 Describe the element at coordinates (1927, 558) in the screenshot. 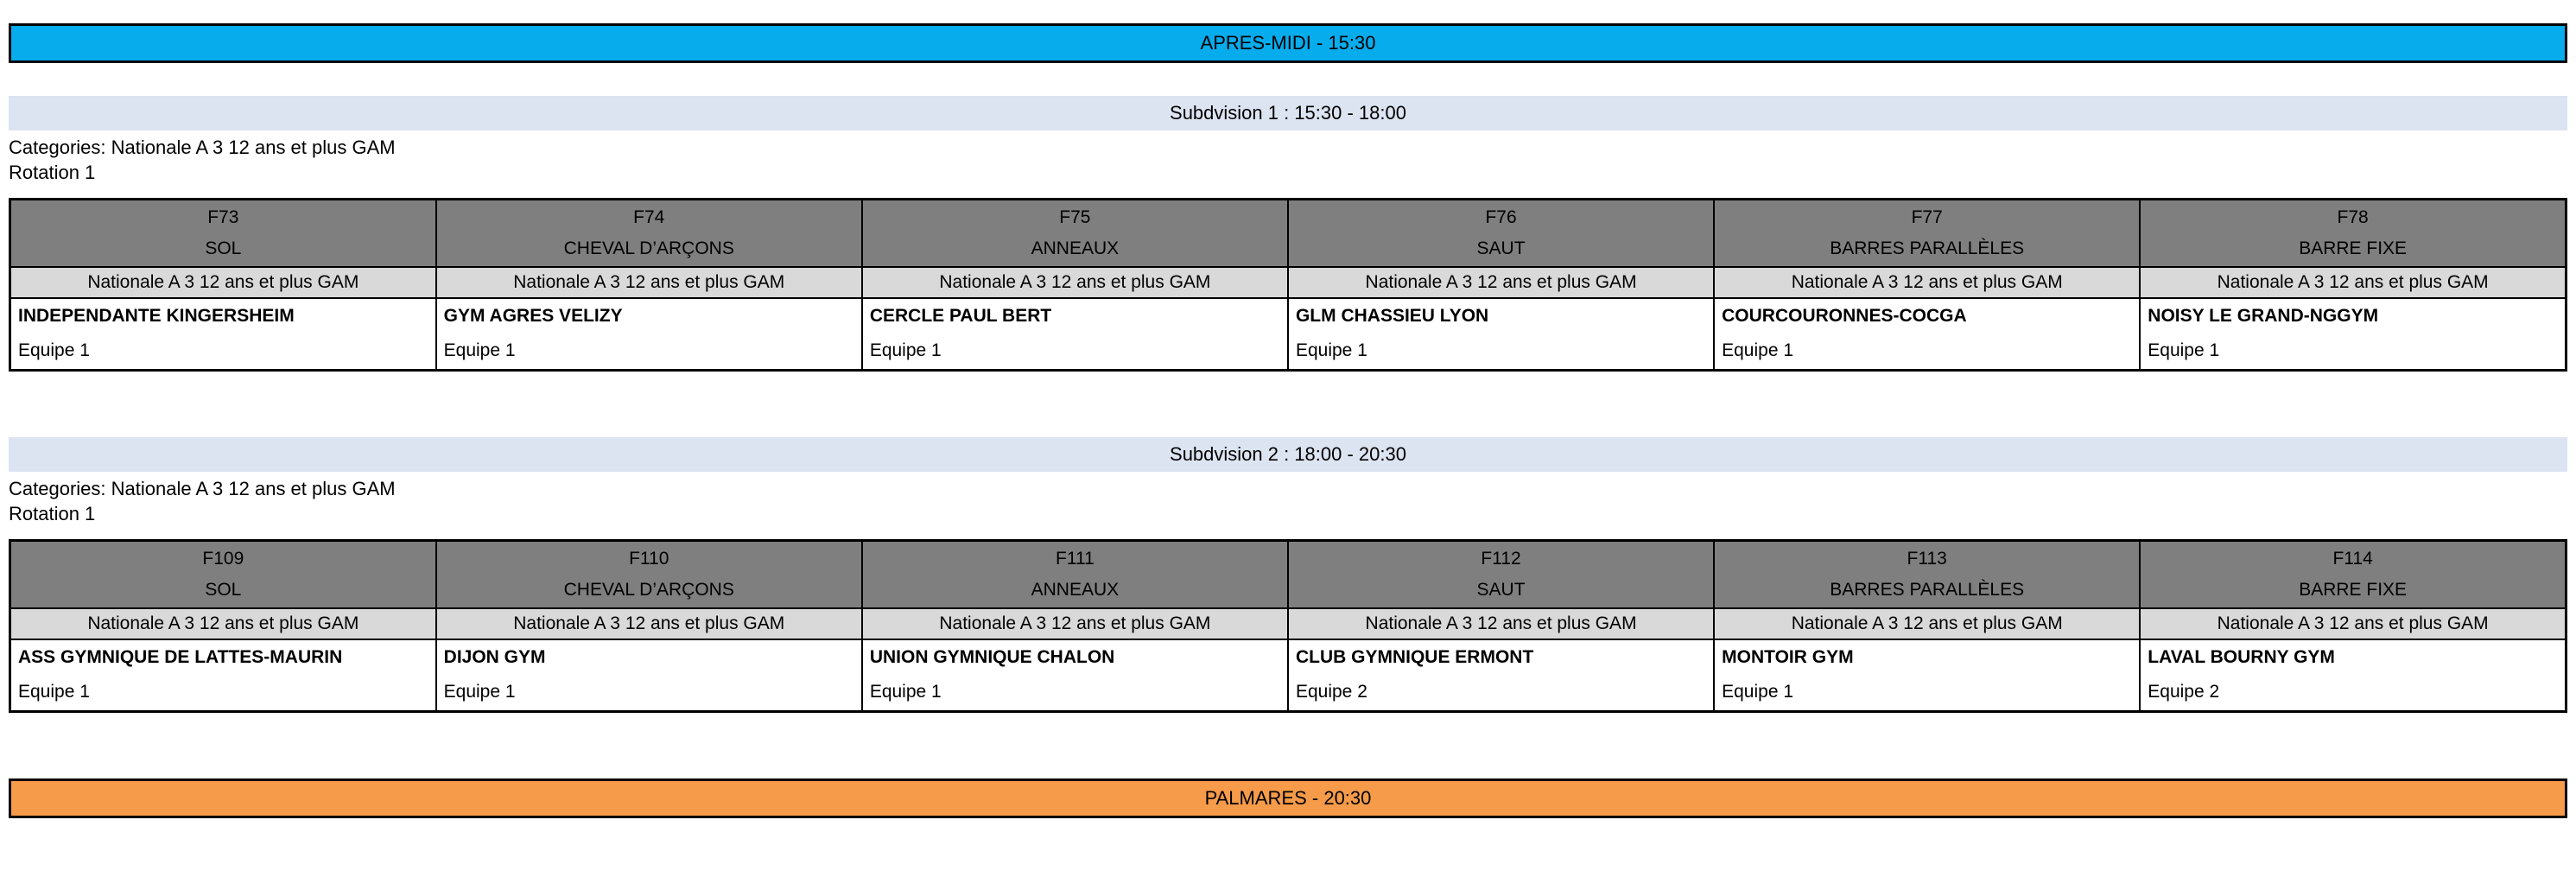

I see `station-code: F113` at that location.